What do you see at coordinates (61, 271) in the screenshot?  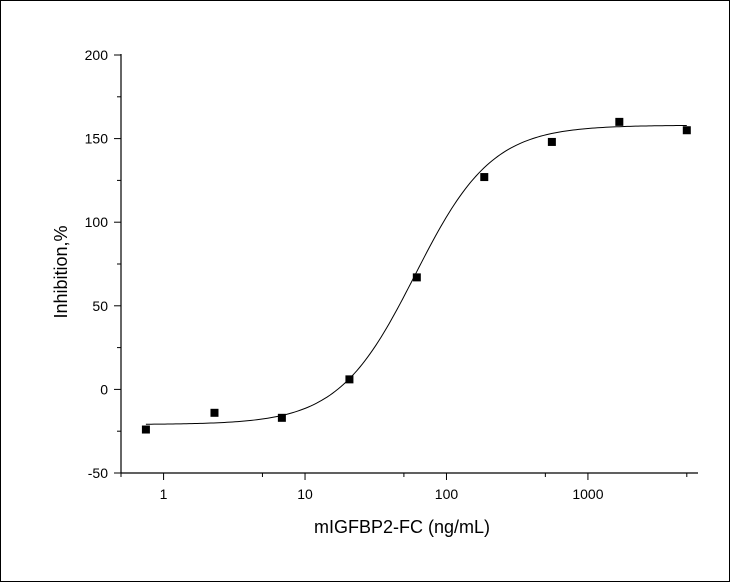 I see `y-axis-title: Inhibition,%` at bounding box center [61, 271].